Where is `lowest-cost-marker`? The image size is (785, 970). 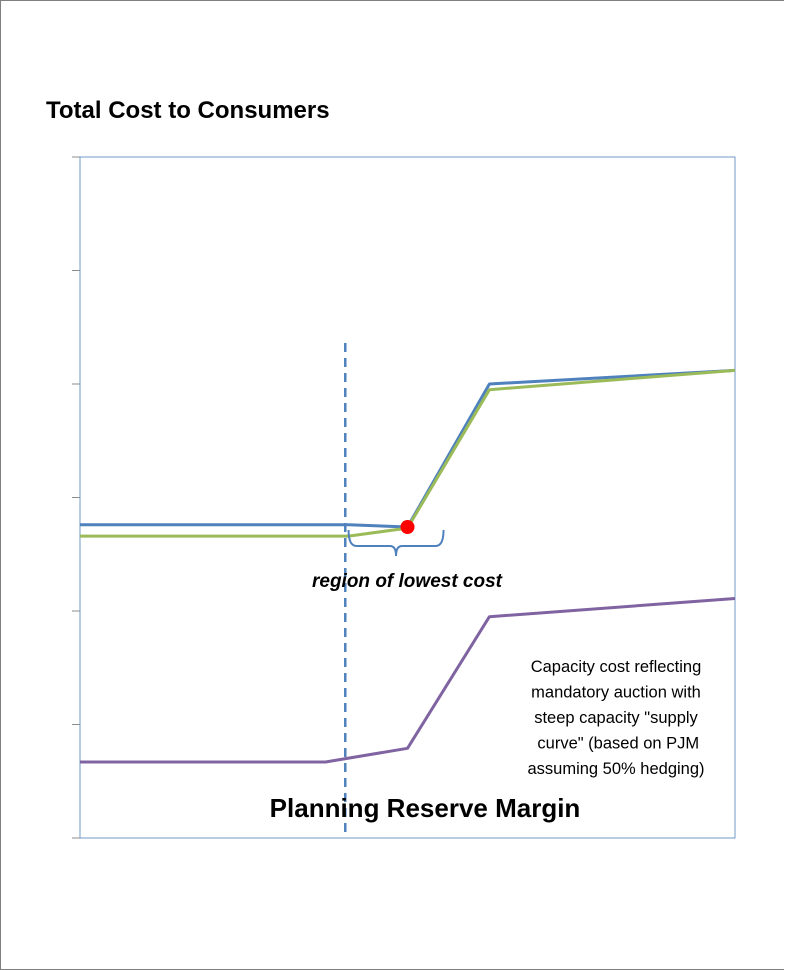
lowest-cost-marker is located at coordinates (407, 527).